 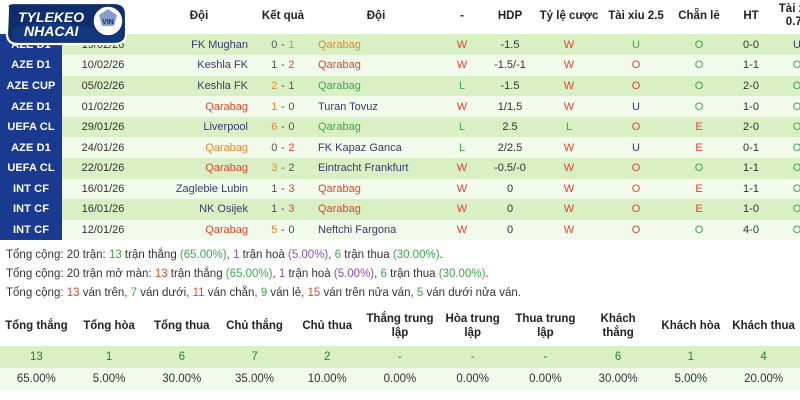 I want to click on stats-percent-cell: 0.00%, so click(x=545, y=379).